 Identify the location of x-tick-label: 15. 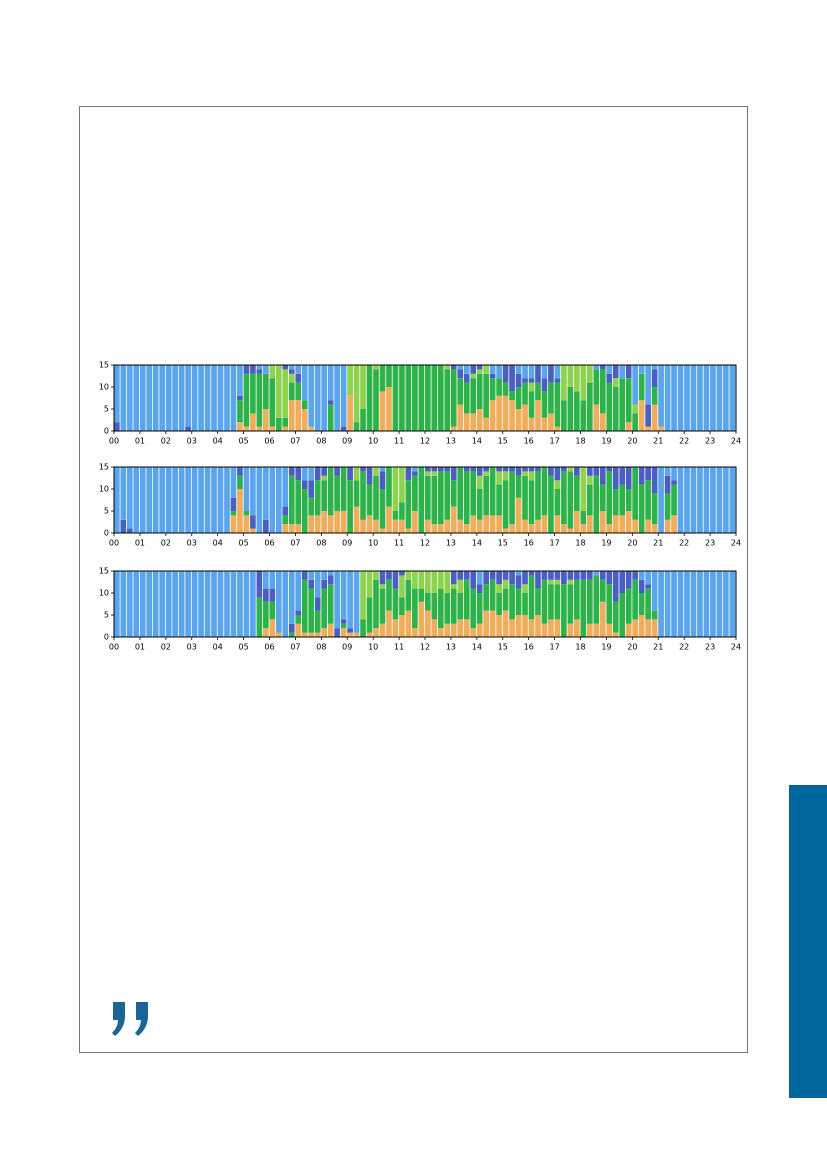
(503, 647).